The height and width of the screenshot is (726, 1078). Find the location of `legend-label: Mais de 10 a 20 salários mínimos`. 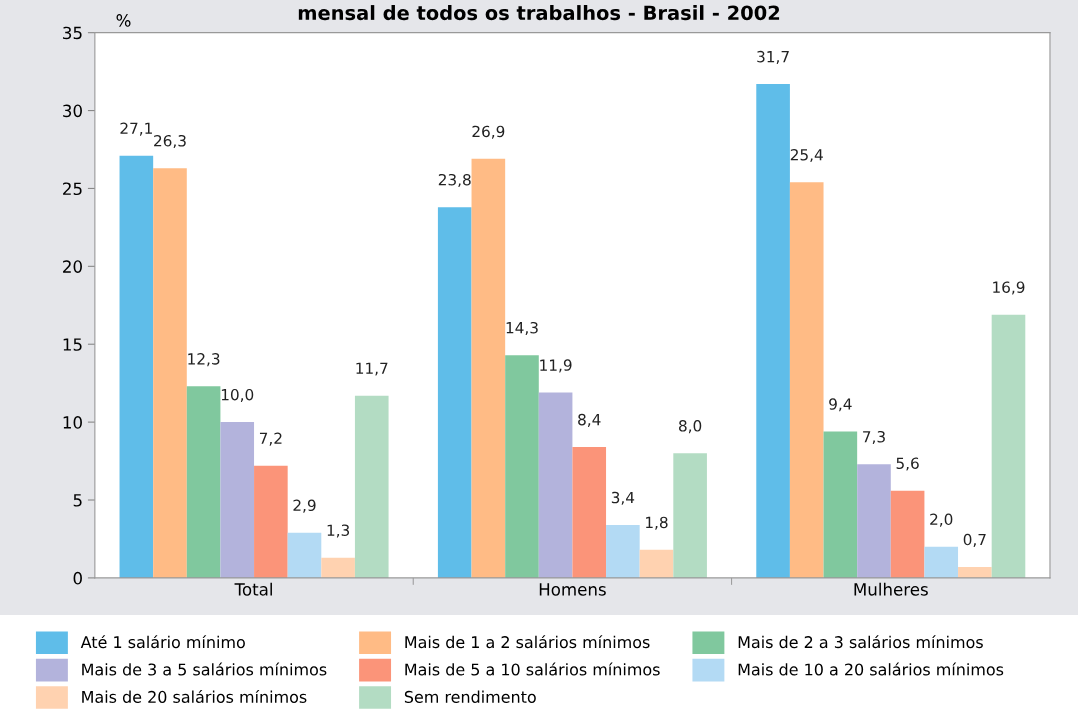

legend-label: Mais de 10 a 20 salários mínimos is located at coordinates (871, 669).